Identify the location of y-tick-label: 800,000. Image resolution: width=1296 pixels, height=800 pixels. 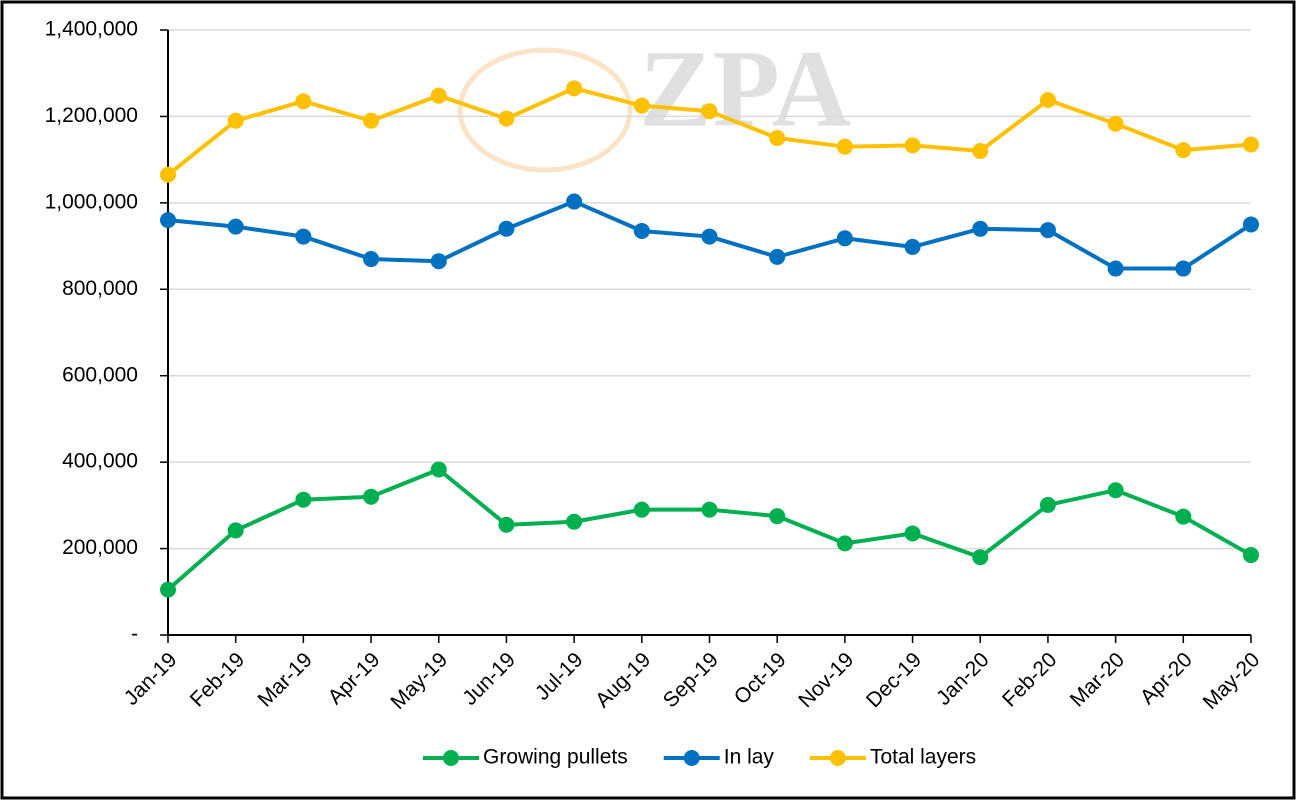
(100, 288).